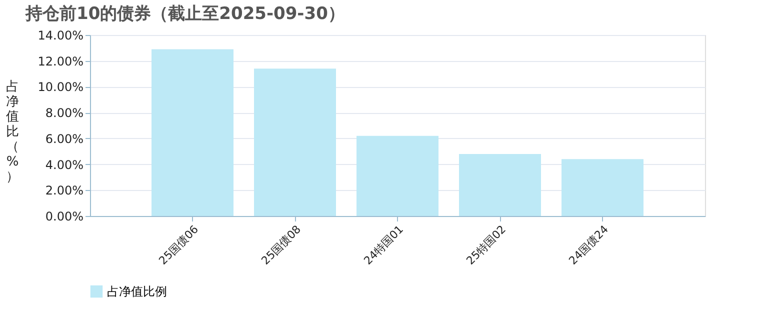 The image size is (760, 320). What do you see at coordinates (281, 245) in the screenshot?
I see `x-tick-label: 25国债08` at bounding box center [281, 245].